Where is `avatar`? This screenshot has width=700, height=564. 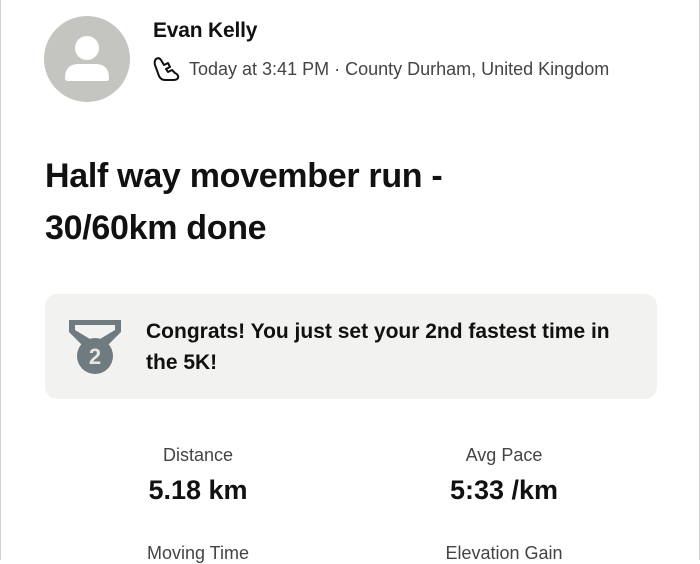 avatar is located at coordinates (87, 59).